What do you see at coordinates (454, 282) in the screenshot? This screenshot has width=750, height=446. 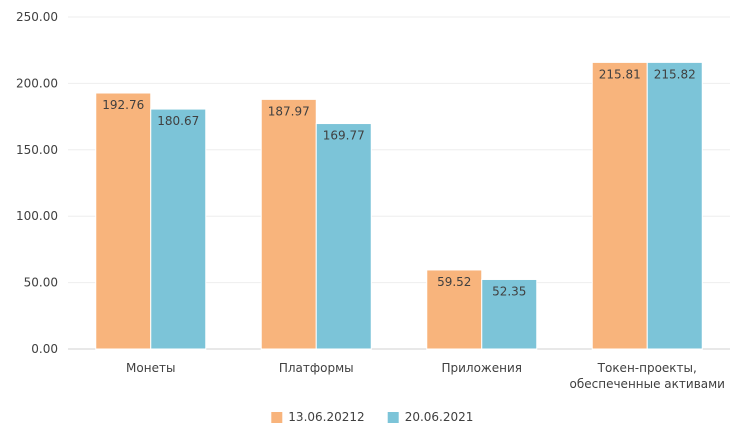 I see `data-label: 59.52` at bounding box center [454, 282].